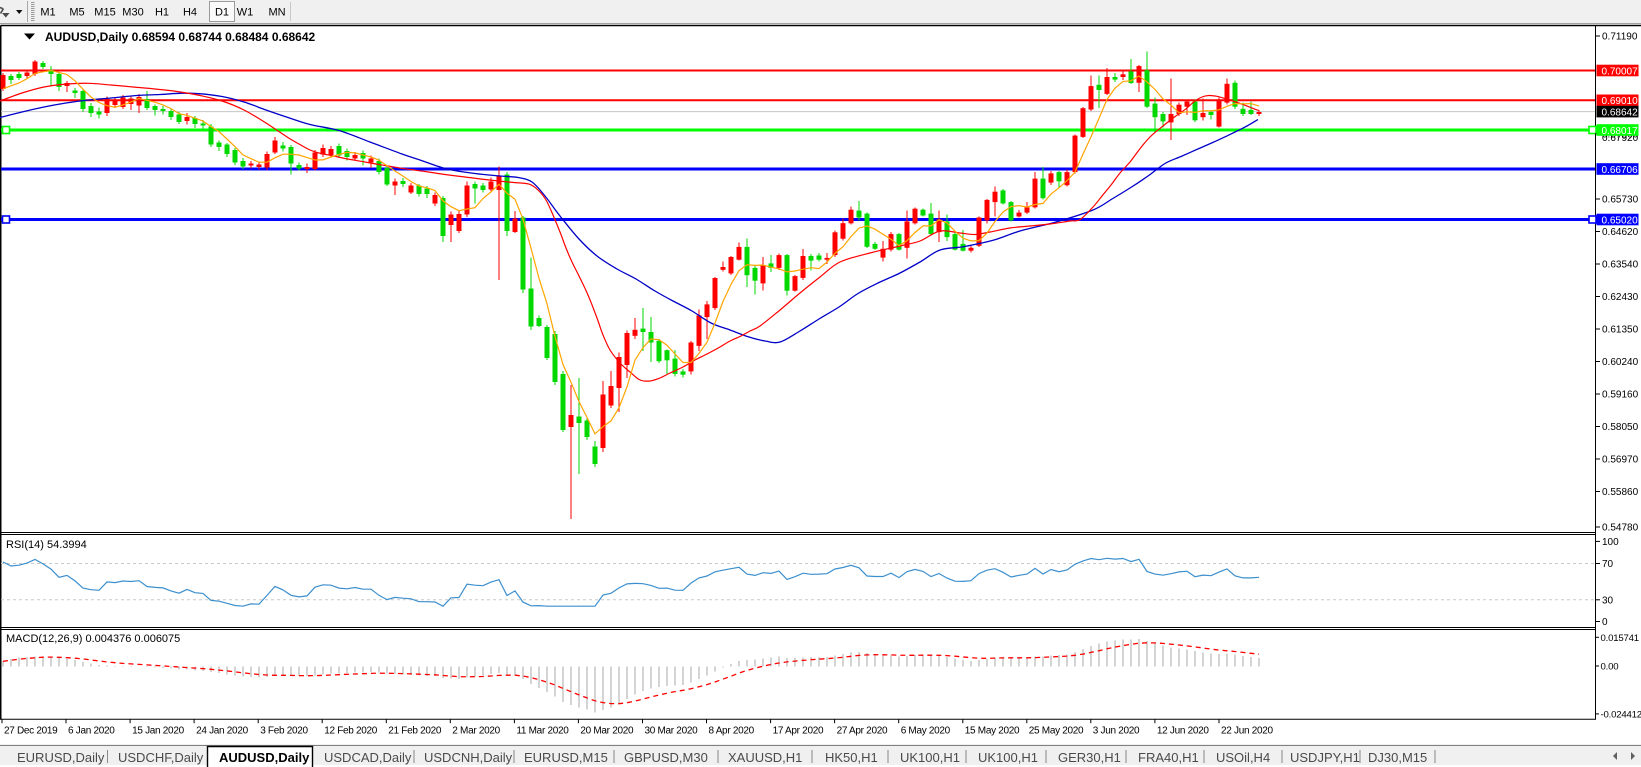  What do you see at coordinates (1620, 638) in the screenshot?
I see `svg-text: 0.015741` at bounding box center [1620, 638].